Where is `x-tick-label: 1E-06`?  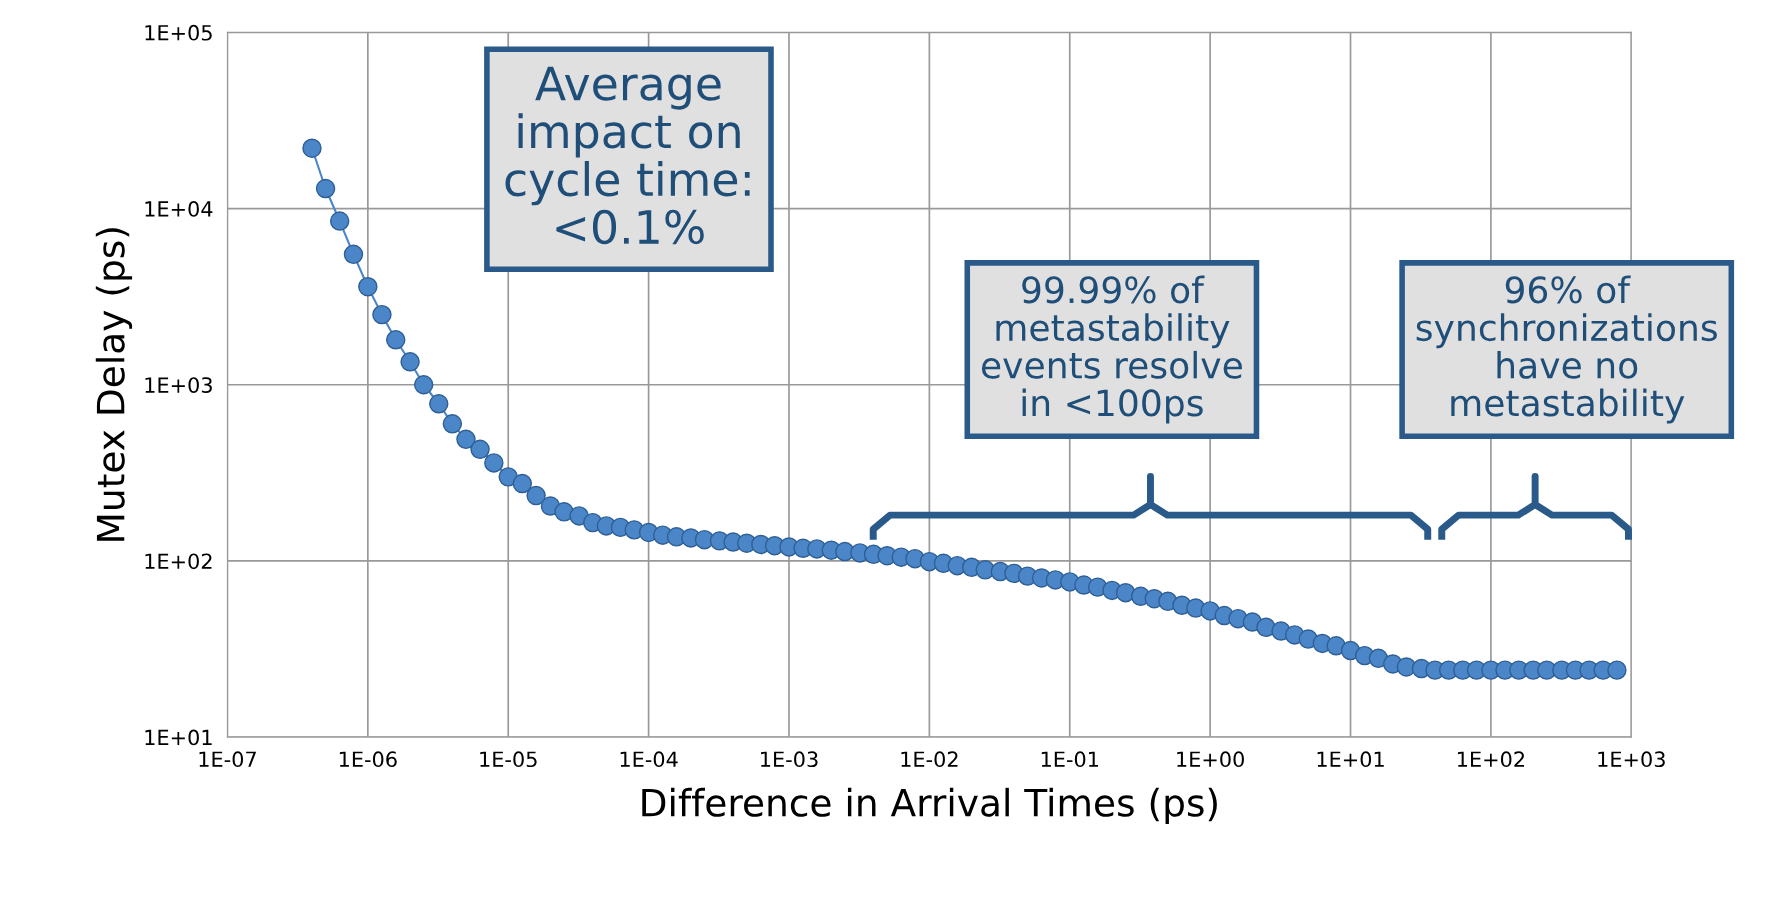 x-tick-label: 1E-06 is located at coordinates (368, 759).